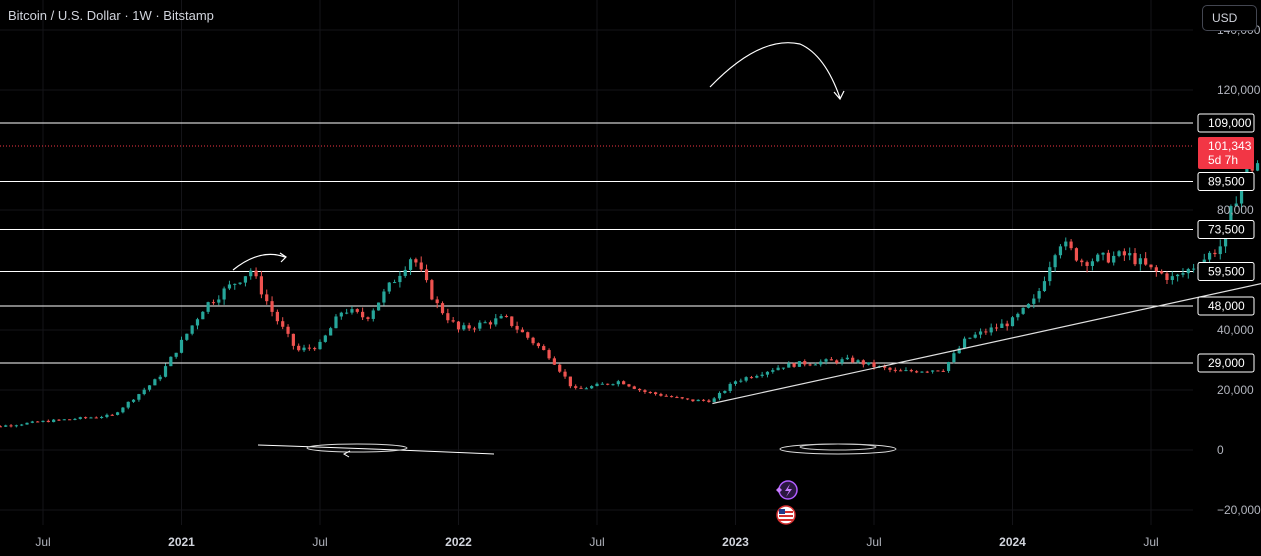  What do you see at coordinates (787, 490) in the screenshot?
I see `event-lightning-icon` at bounding box center [787, 490].